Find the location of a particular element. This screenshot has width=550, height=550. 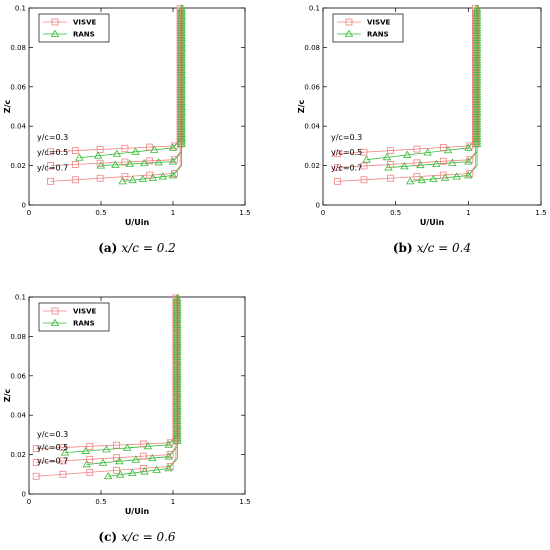

figure-caption: (b) x/c = 0.4 is located at coordinates (432, 248).